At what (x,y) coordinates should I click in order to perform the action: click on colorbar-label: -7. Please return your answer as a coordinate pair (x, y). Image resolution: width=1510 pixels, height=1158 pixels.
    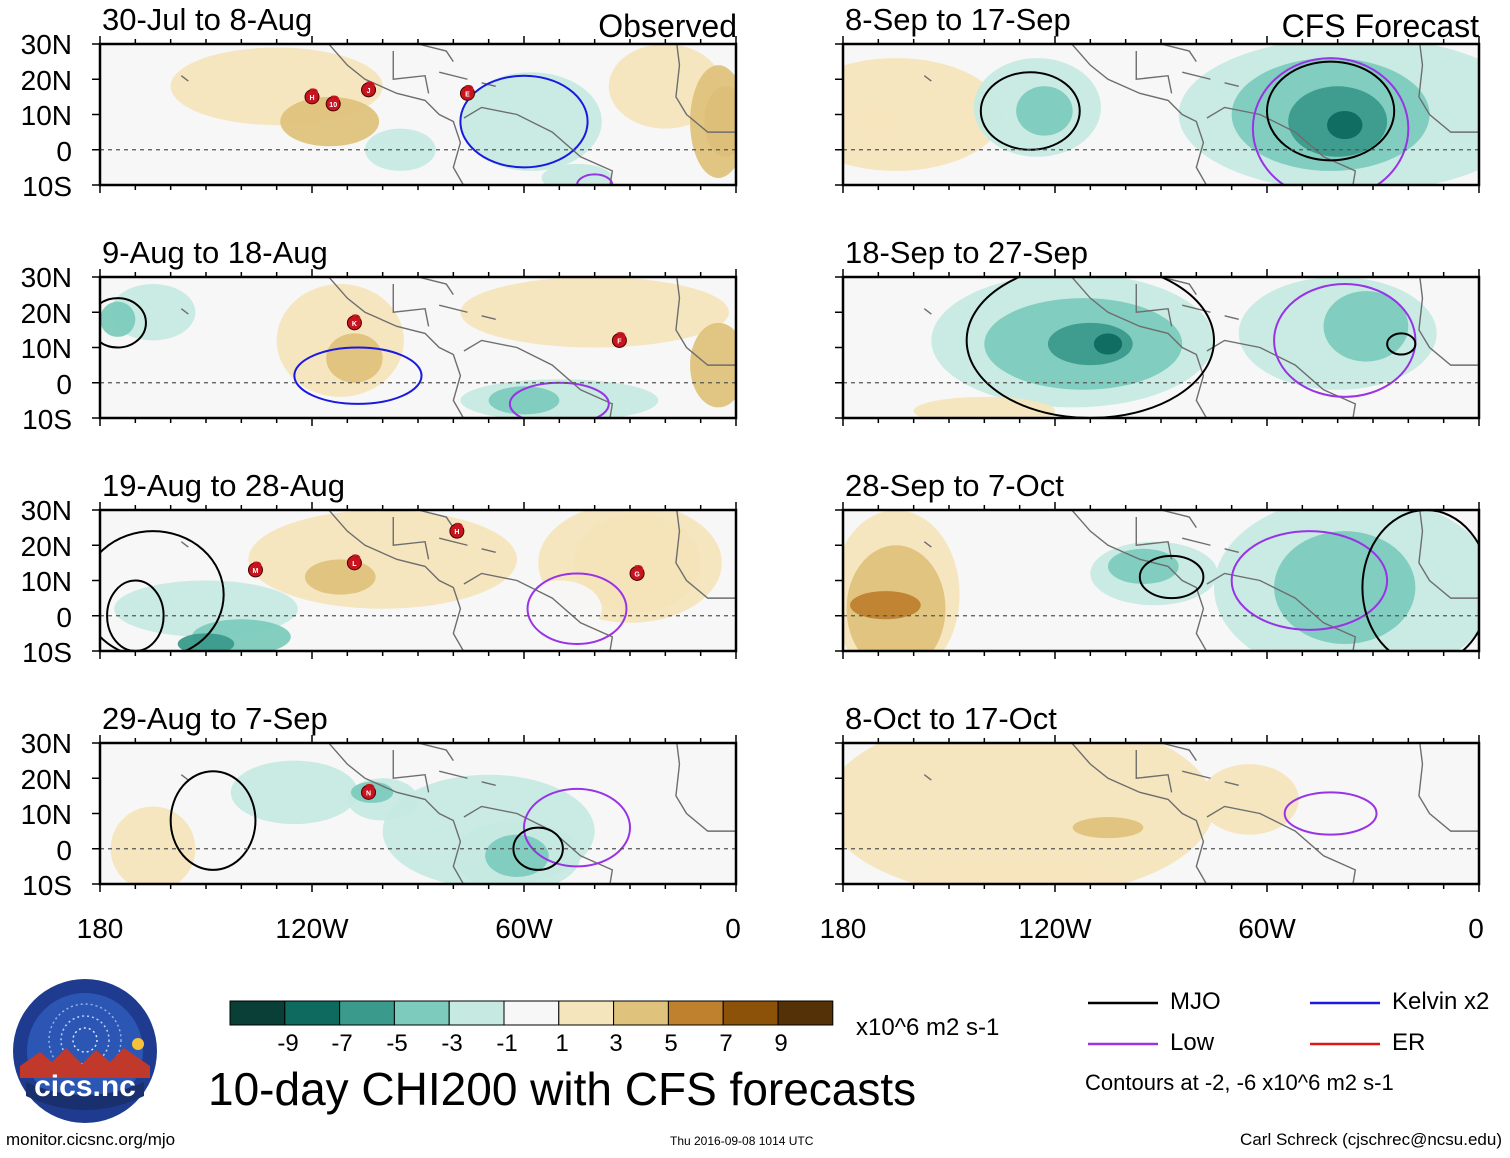
    Looking at the image, I should click on (342, 1043).